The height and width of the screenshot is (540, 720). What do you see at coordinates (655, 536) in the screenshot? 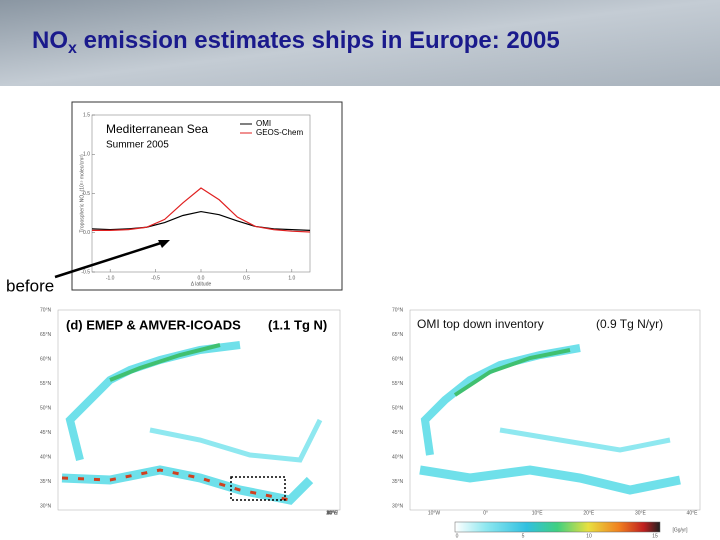
I see `colorbar-tick: 15` at bounding box center [655, 536].